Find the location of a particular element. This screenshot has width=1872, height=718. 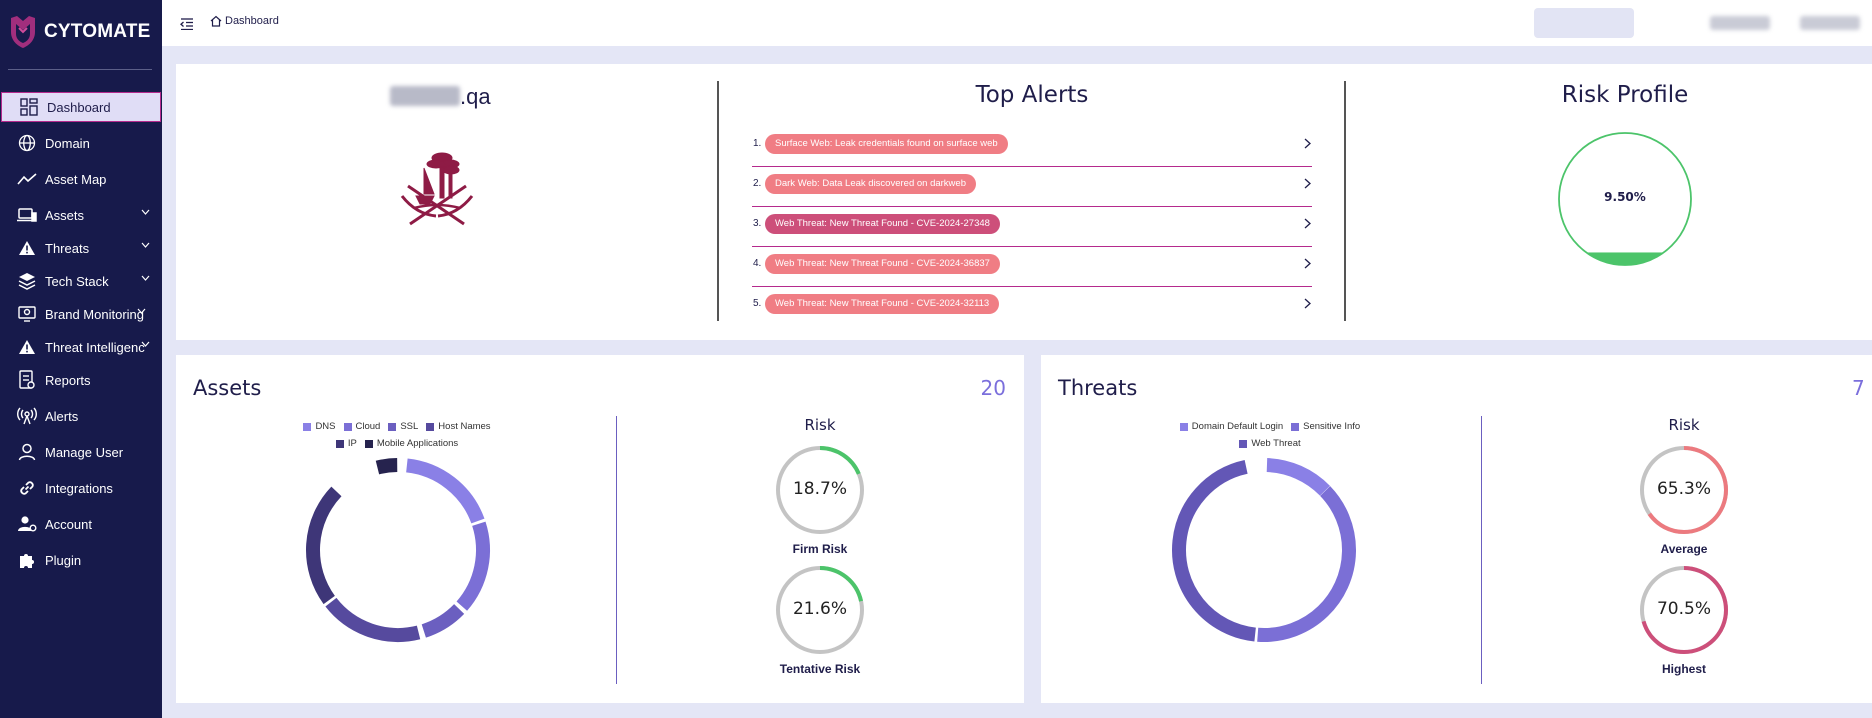

highest-risk-value: 70.5% is located at coordinates (1683, 609).